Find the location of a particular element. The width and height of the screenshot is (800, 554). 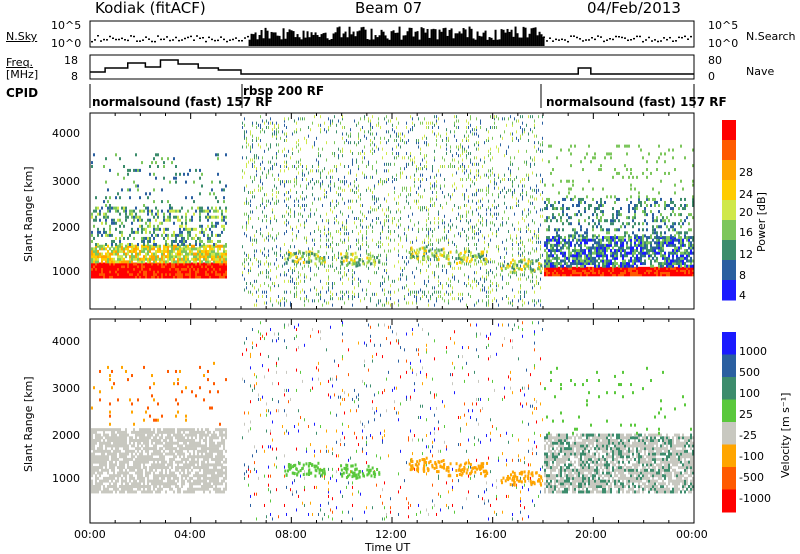

power-cb-tick-8: 8 is located at coordinates (742, 275).